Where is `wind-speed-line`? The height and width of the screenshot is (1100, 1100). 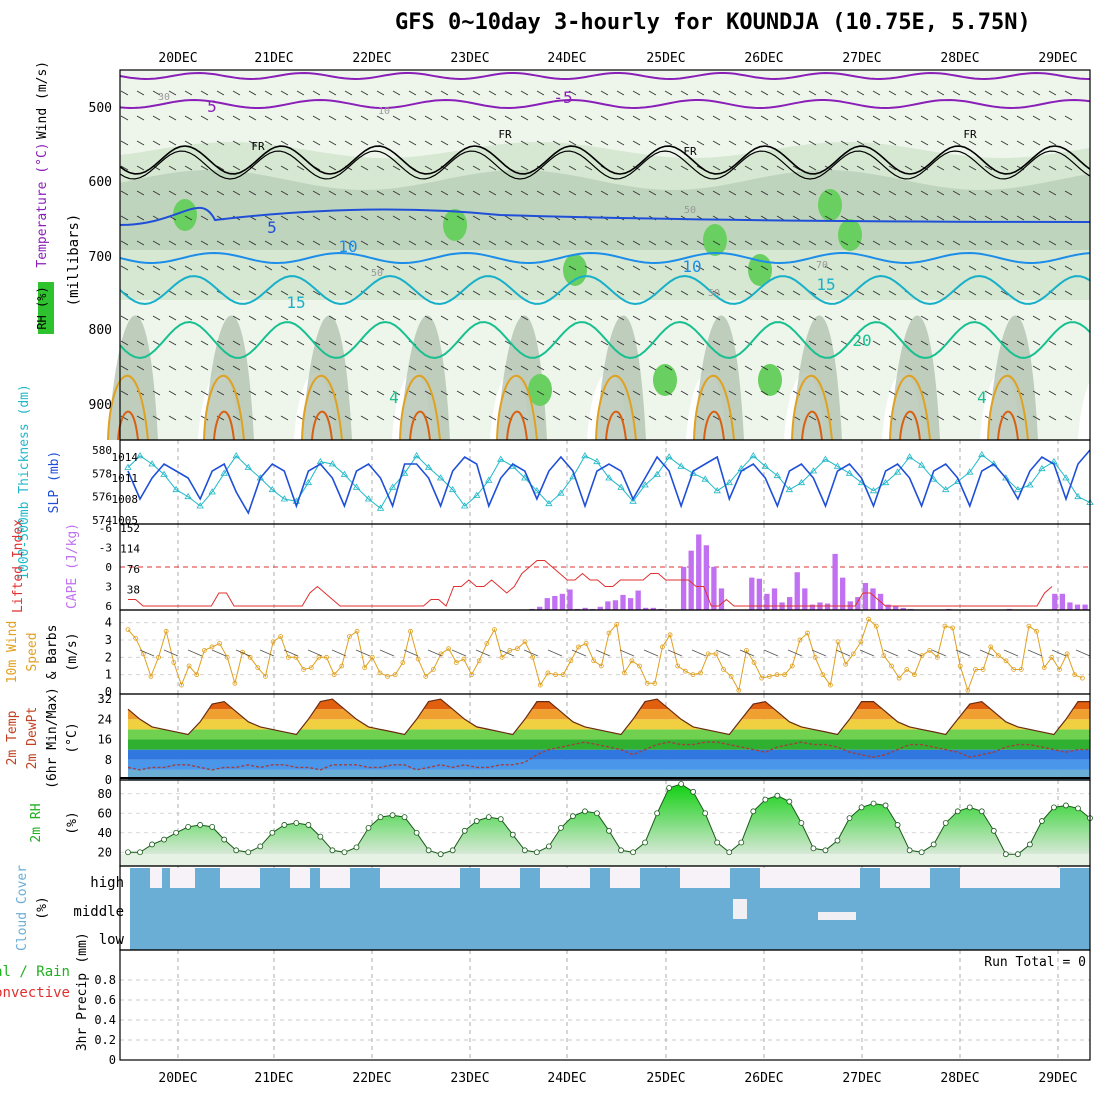
wind-speed-line is located at coordinates (605, 655).